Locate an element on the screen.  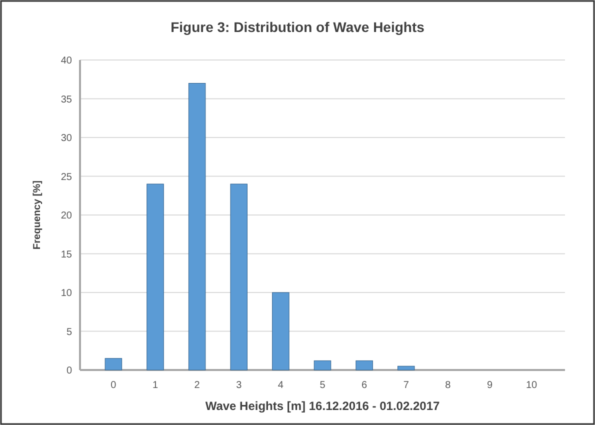
x-tick-label: 5 is located at coordinates (323, 385).